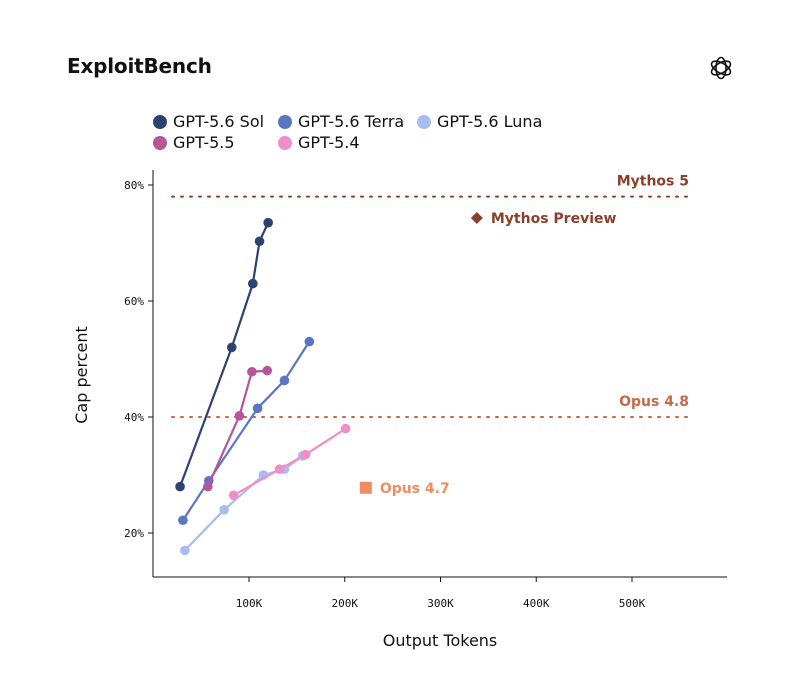 This screenshot has width=800, height=684. I want to click on legend-item-gpt-5-5: GPT-5.5, so click(194, 142).